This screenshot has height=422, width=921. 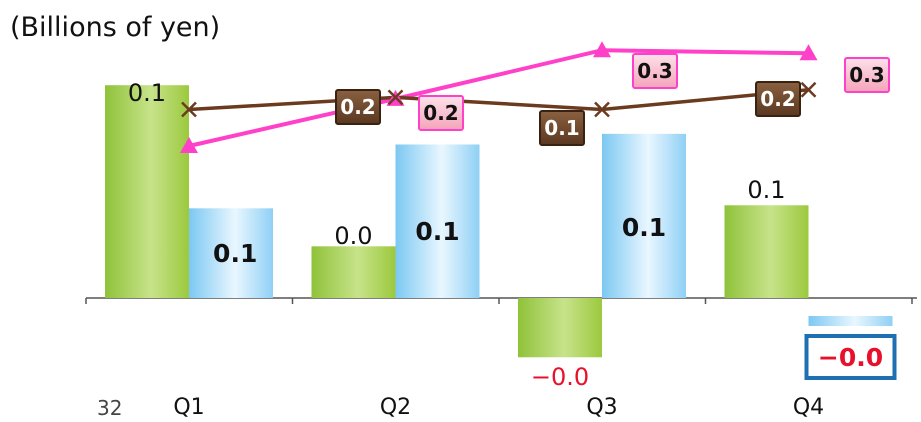 I want to click on pink-box-label: 0.2, so click(x=440, y=113).